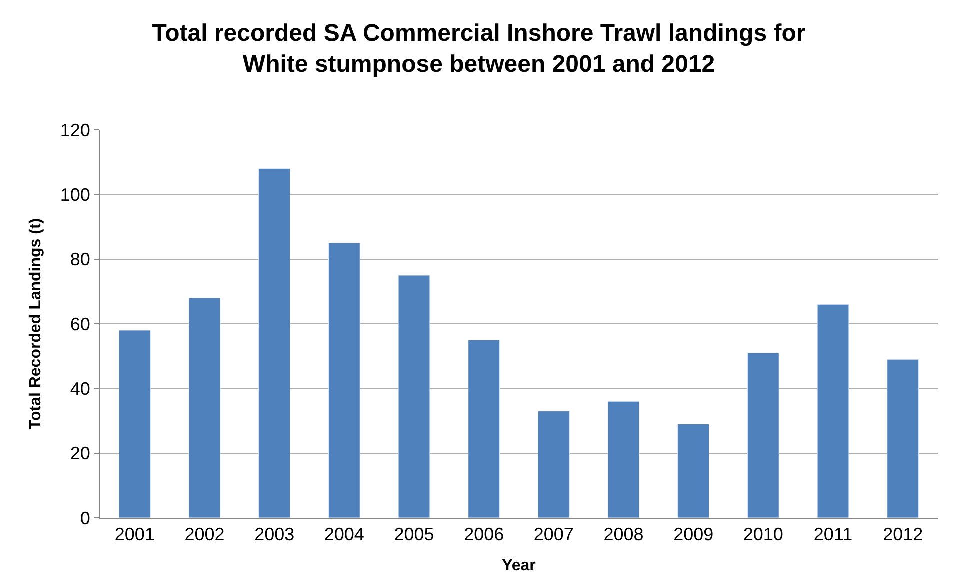  I want to click on y-tick-label: 20, so click(80, 454).